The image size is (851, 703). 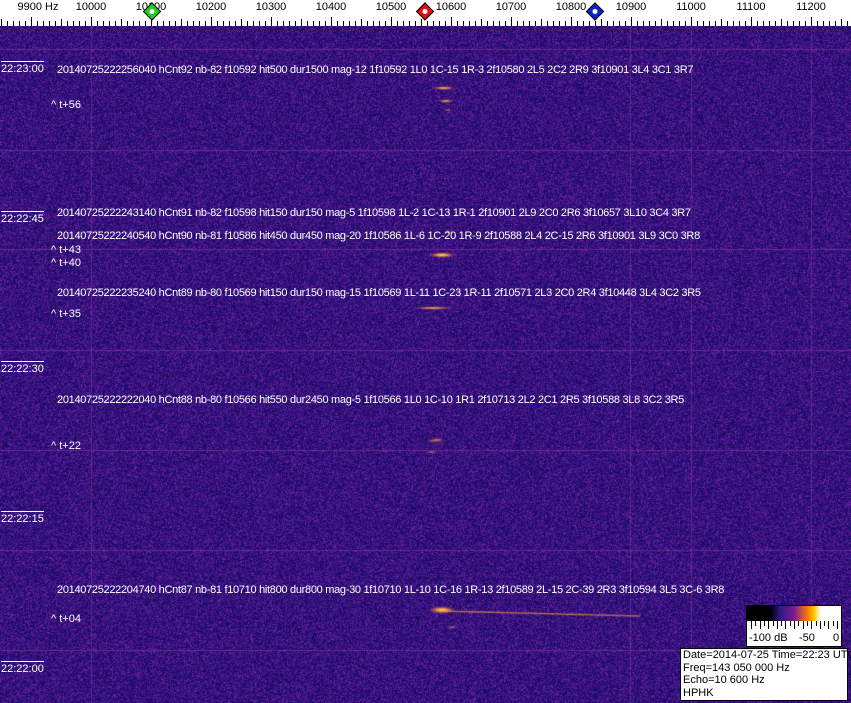 What do you see at coordinates (807, 638) in the screenshot?
I see `colorbar-label-mid: -50` at bounding box center [807, 638].